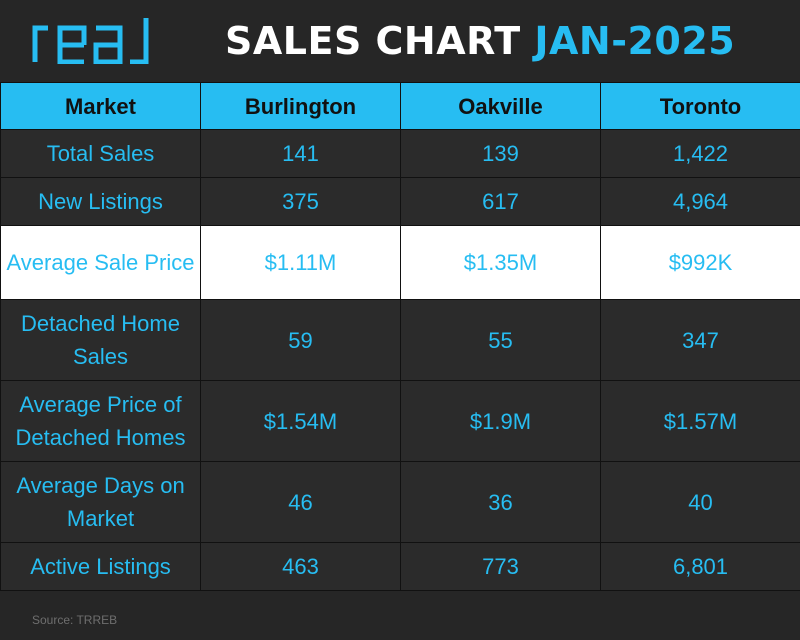  I want to click on header-burlington: Burlington, so click(300, 106).